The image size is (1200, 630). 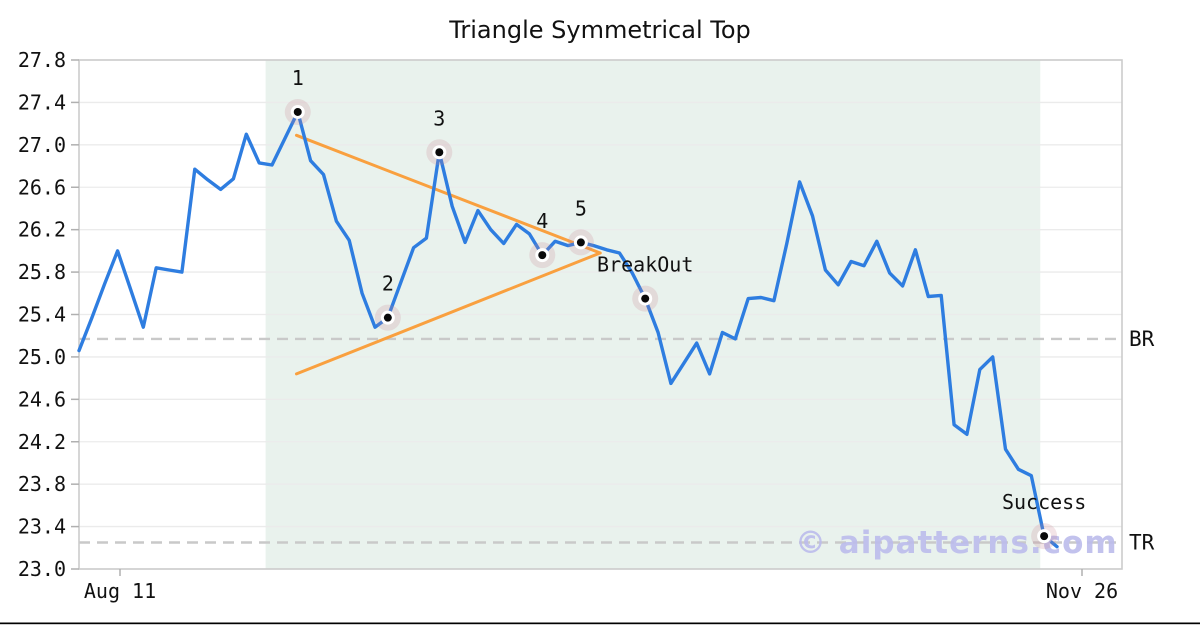 What do you see at coordinates (120, 591) in the screenshot?
I see `x-tick-label: Aug 11` at bounding box center [120, 591].